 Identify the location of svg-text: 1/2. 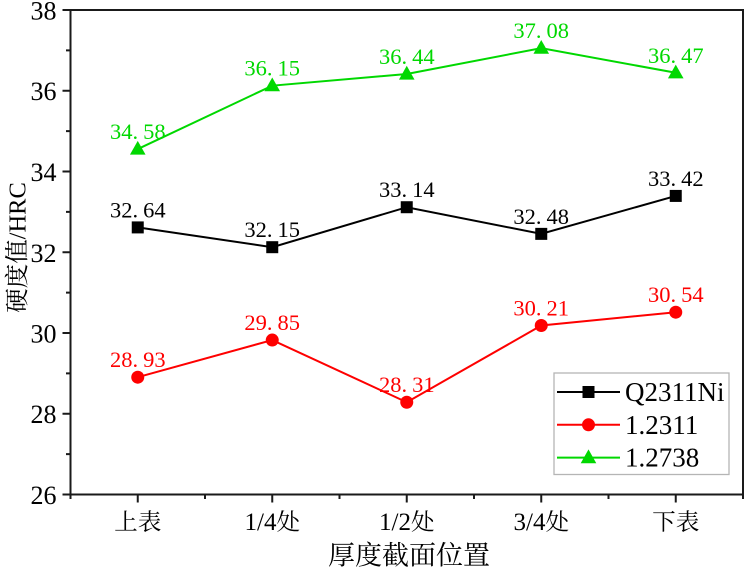
(395, 522).